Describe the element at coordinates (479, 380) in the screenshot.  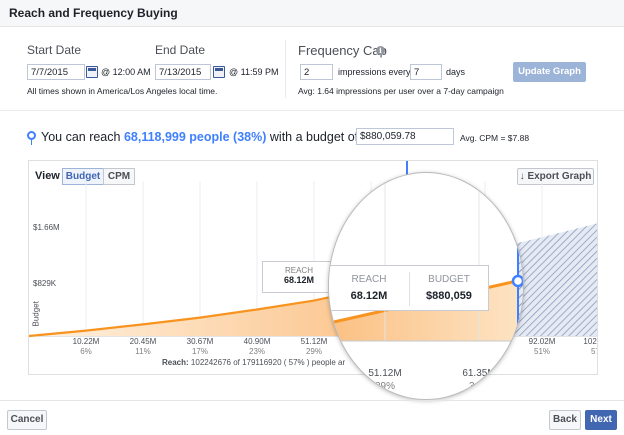
I see `mag-tick-2: 61.35M 34%` at that location.